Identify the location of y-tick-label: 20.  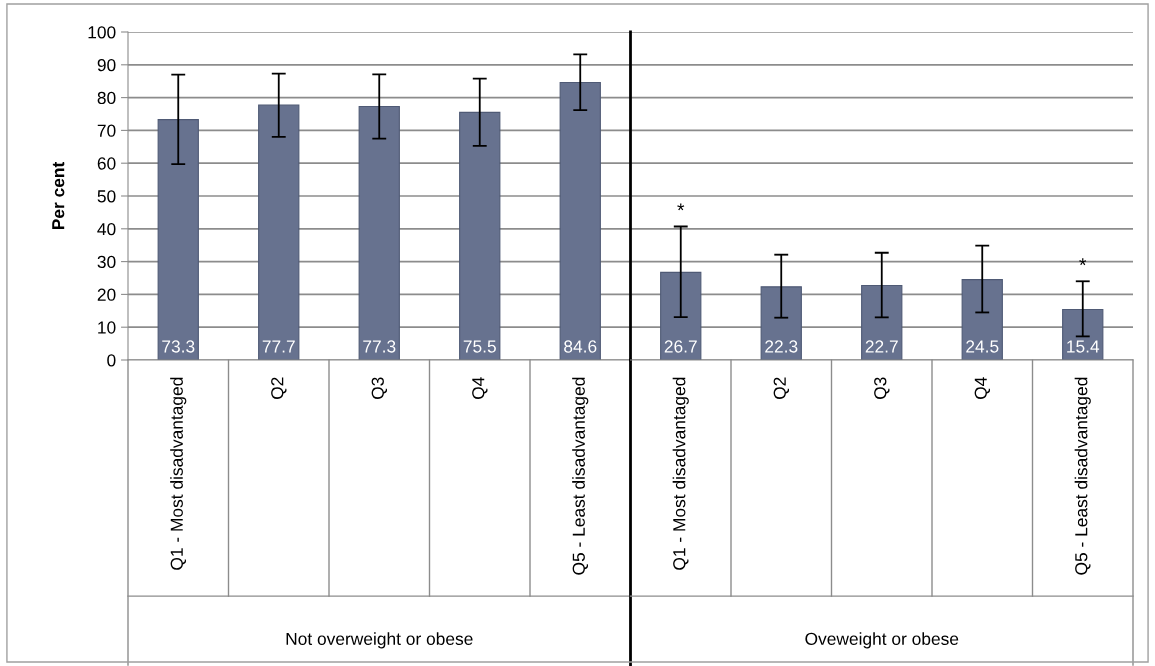
(106, 294).